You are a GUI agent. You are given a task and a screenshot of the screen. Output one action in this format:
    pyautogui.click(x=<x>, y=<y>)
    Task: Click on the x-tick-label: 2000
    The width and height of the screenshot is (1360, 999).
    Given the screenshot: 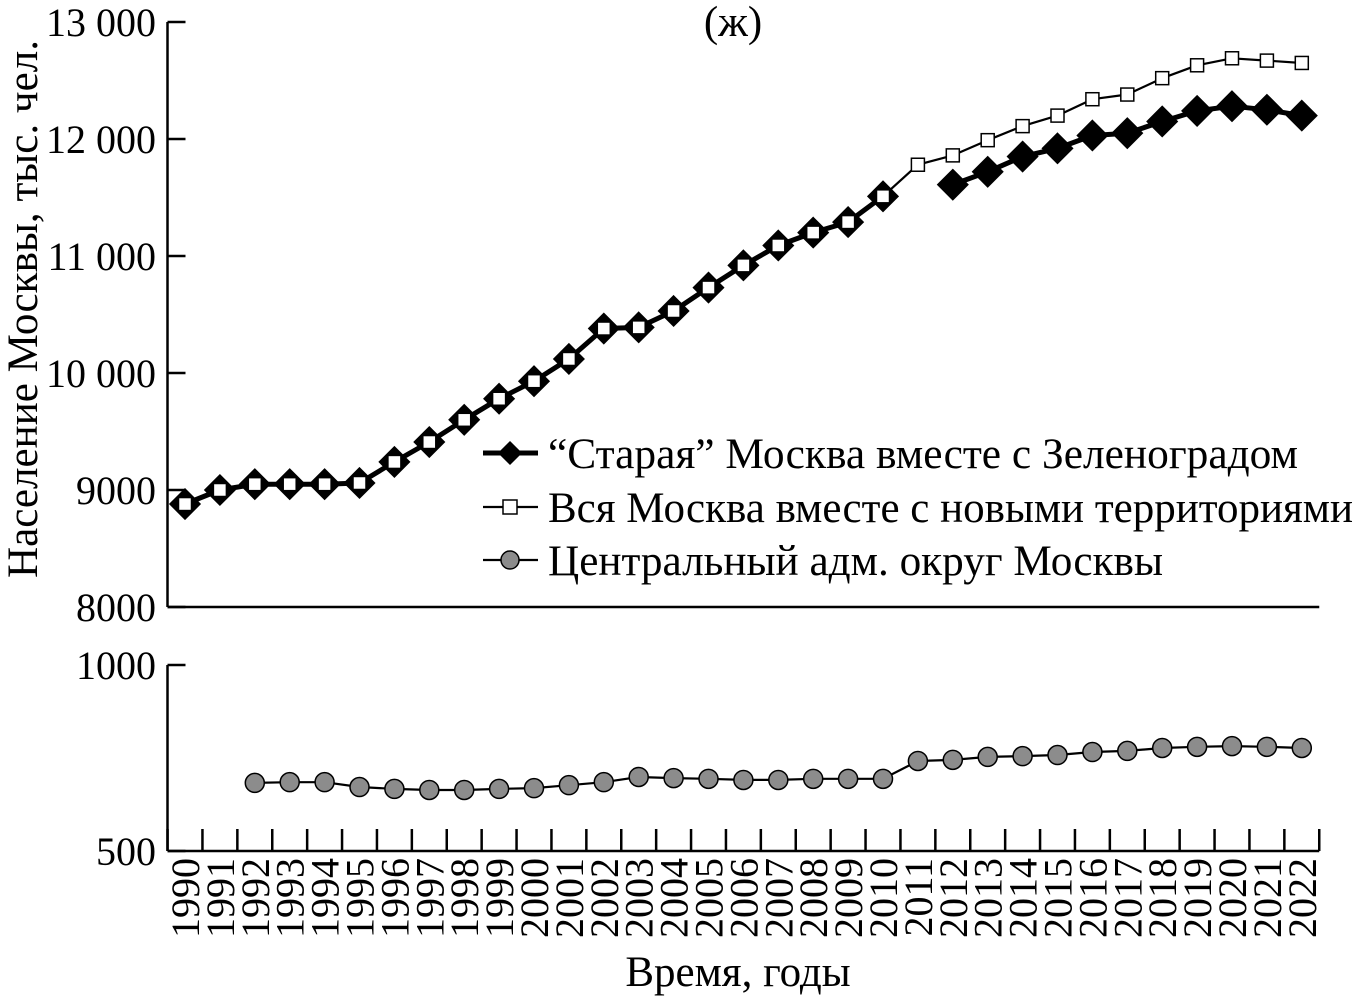 What is the action you would take?
    pyautogui.click(x=534, y=898)
    